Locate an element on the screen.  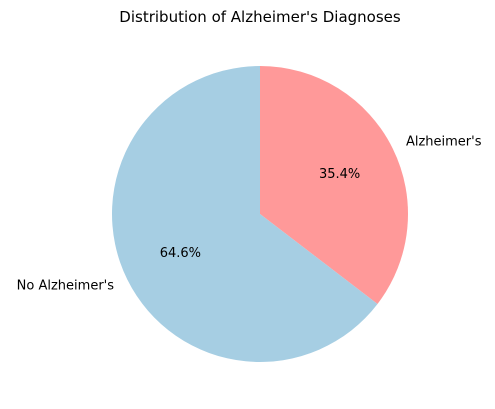
slice-label-0: Alzheimer's is located at coordinates (444, 141).